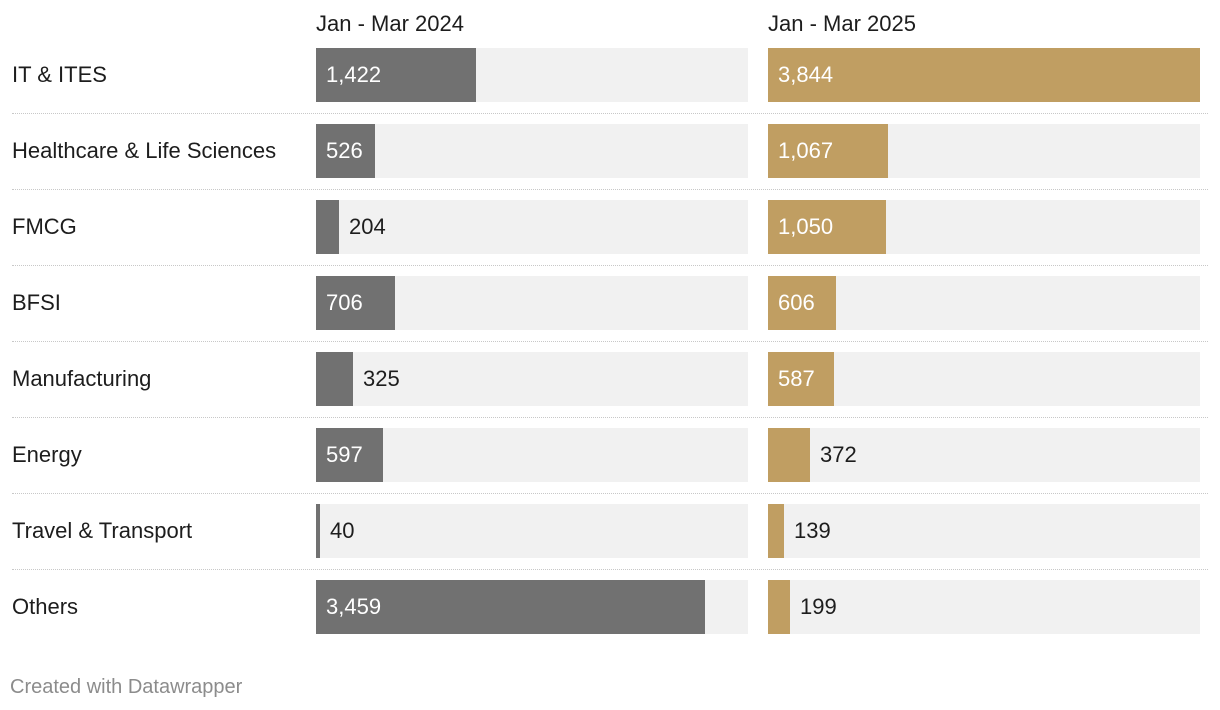  What do you see at coordinates (396, 75) in the screenshot?
I see `bar-2024-it-ites` at bounding box center [396, 75].